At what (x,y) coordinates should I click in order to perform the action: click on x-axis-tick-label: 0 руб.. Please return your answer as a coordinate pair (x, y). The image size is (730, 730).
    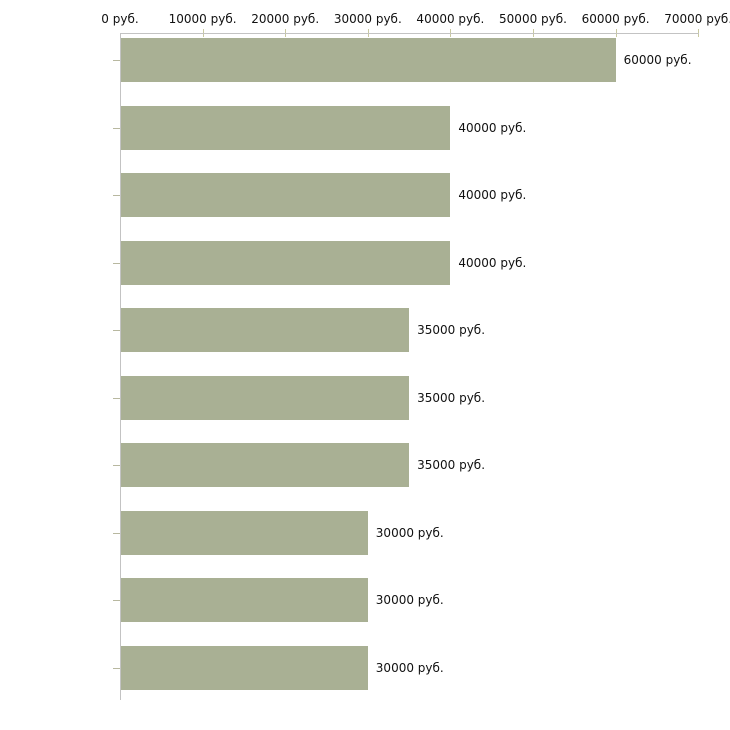
    Looking at the image, I should click on (120, 19).